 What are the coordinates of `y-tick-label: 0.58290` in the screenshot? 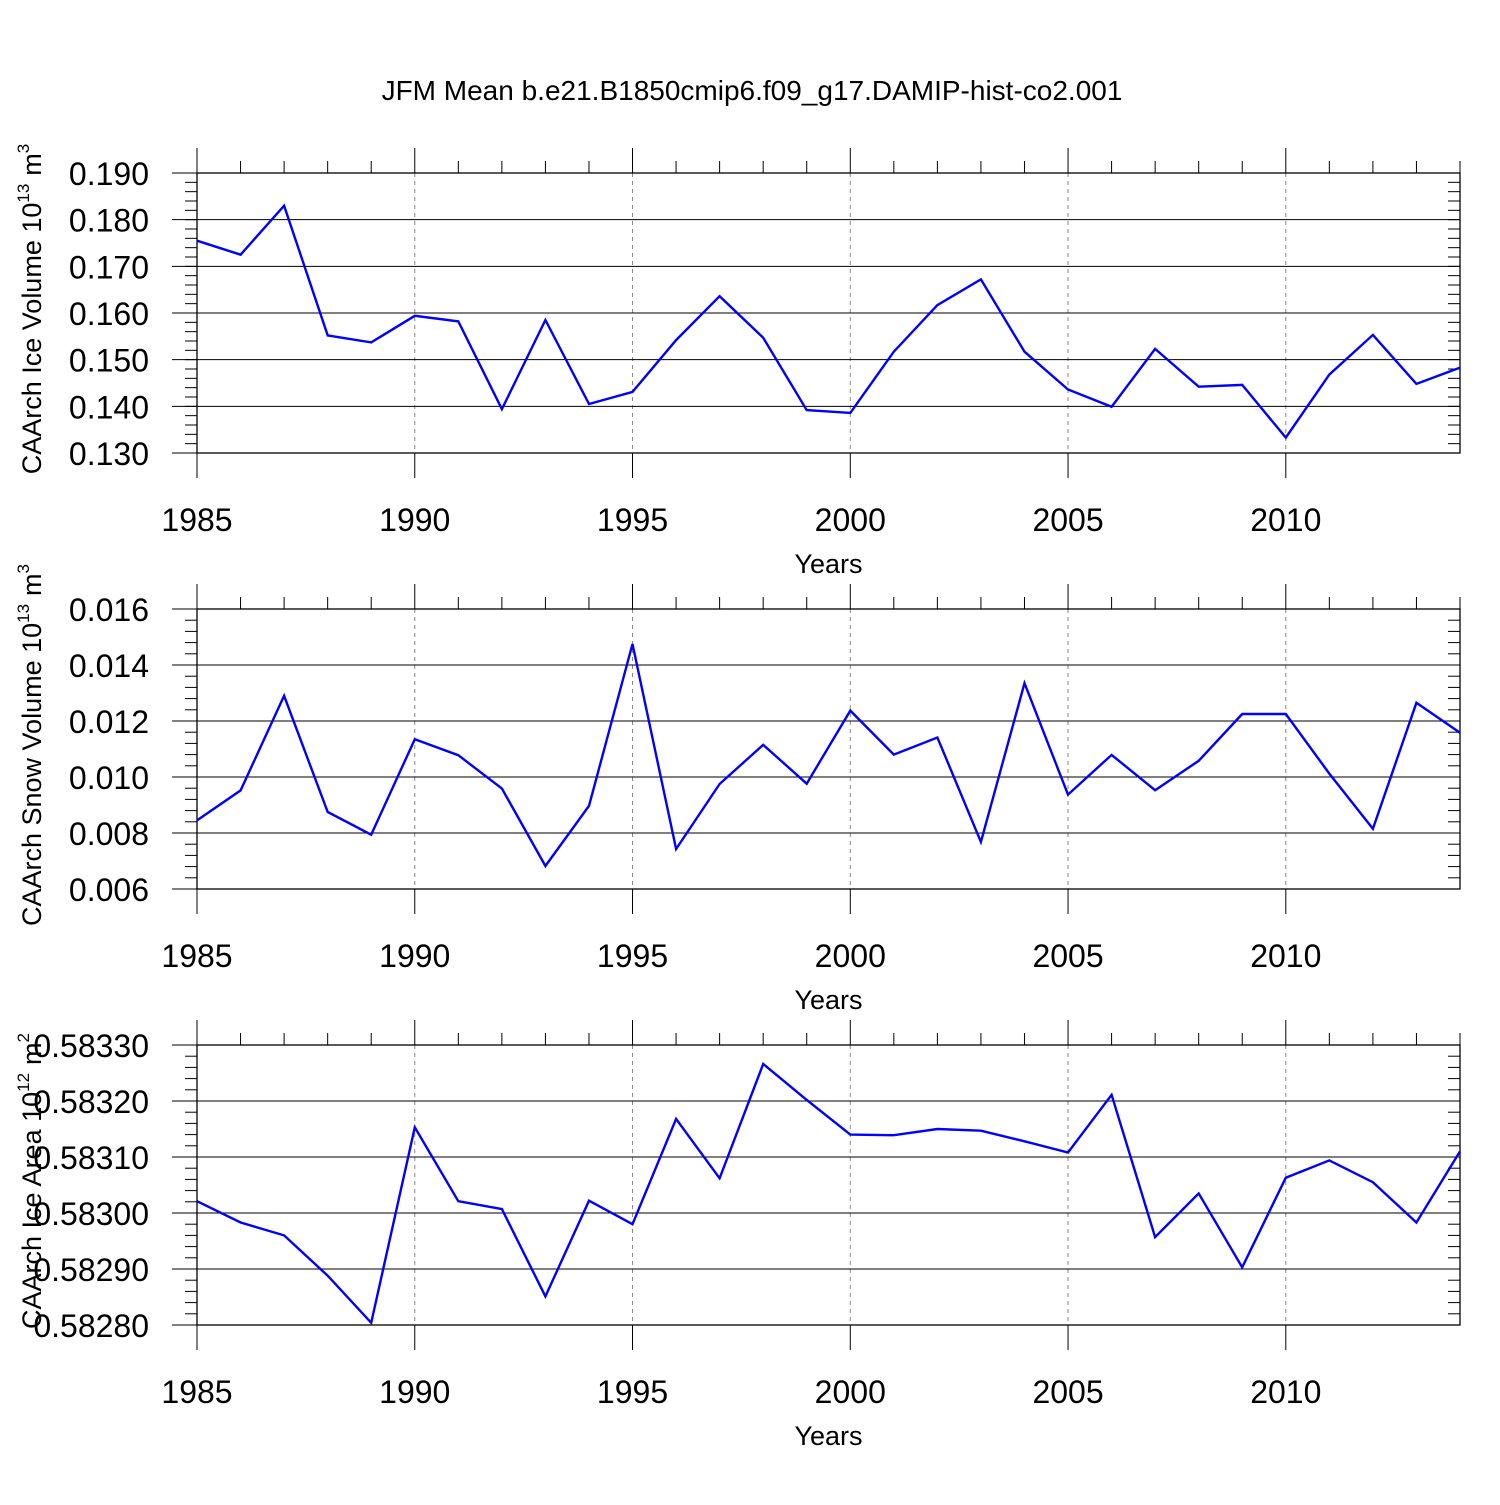 It's located at (91, 1270).